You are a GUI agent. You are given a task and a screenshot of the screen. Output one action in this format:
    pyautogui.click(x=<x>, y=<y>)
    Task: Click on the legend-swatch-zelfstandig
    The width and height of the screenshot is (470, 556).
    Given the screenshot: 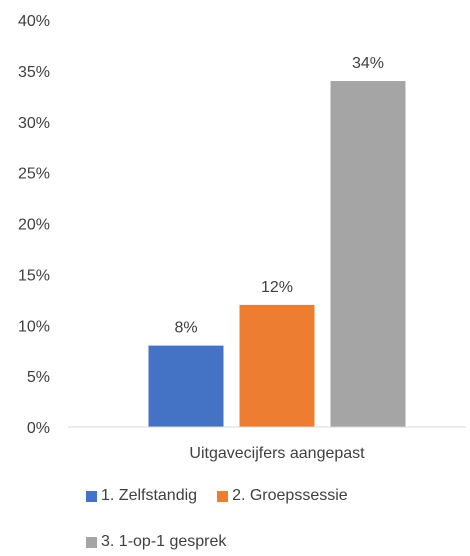 What is the action you would take?
    pyautogui.click(x=91, y=496)
    